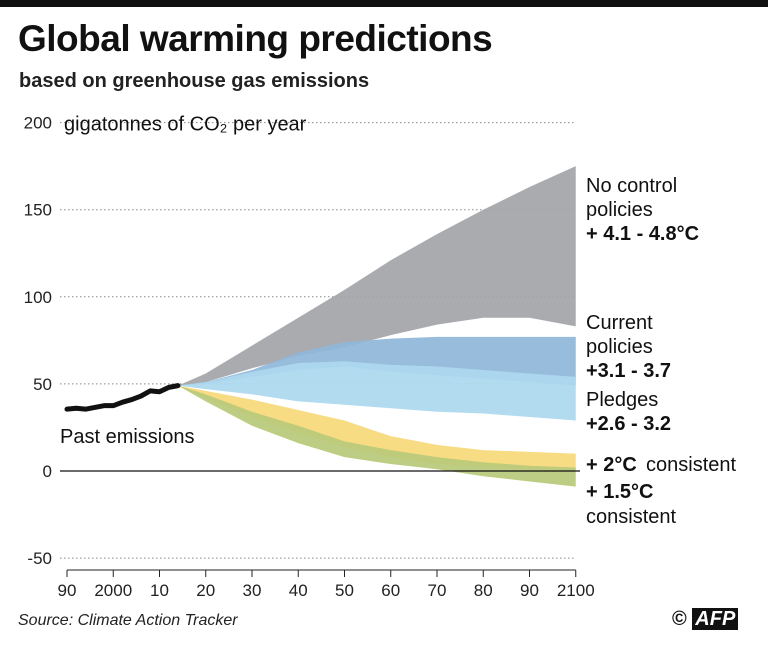 This screenshot has width=768, height=647. I want to click on y-tick-label: 150, so click(38, 210).